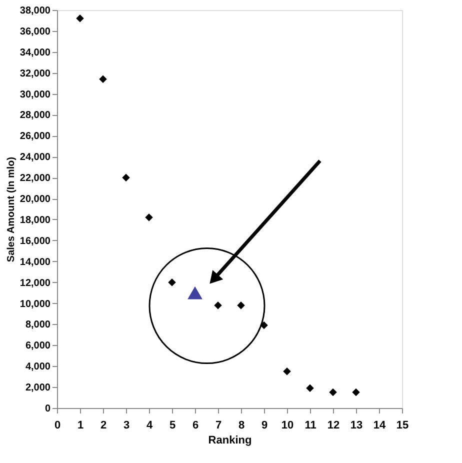  I want to click on y-tick-label: 36,000, so click(35, 32).